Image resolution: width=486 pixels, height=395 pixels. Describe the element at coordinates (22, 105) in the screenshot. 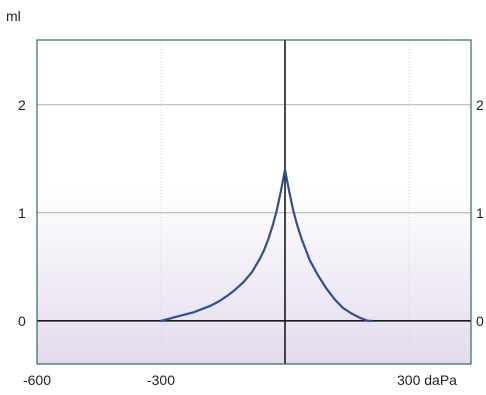

I see `y-tick-label-left-2: 2` at that location.